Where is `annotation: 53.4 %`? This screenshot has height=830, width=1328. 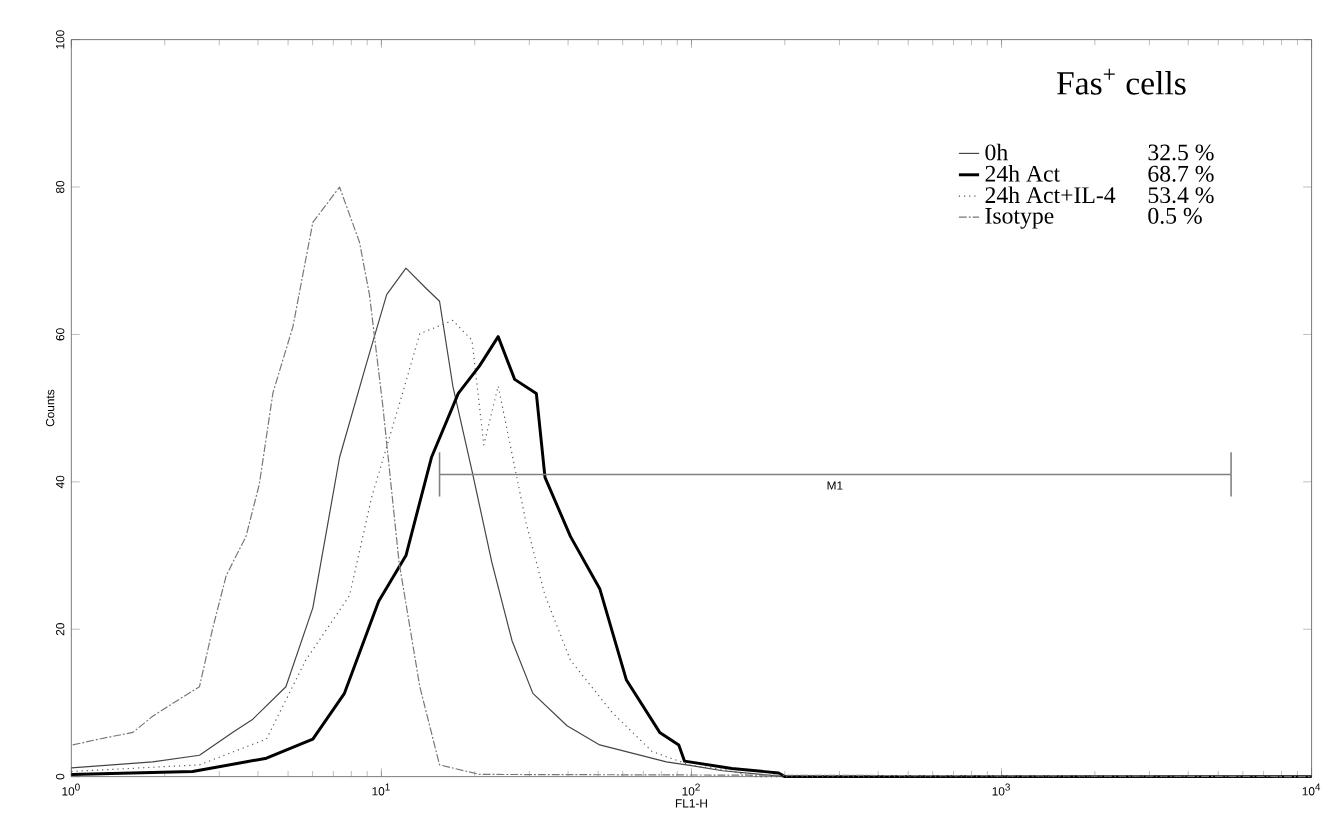
annotation: 53.4 % is located at coordinates (1181, 195).